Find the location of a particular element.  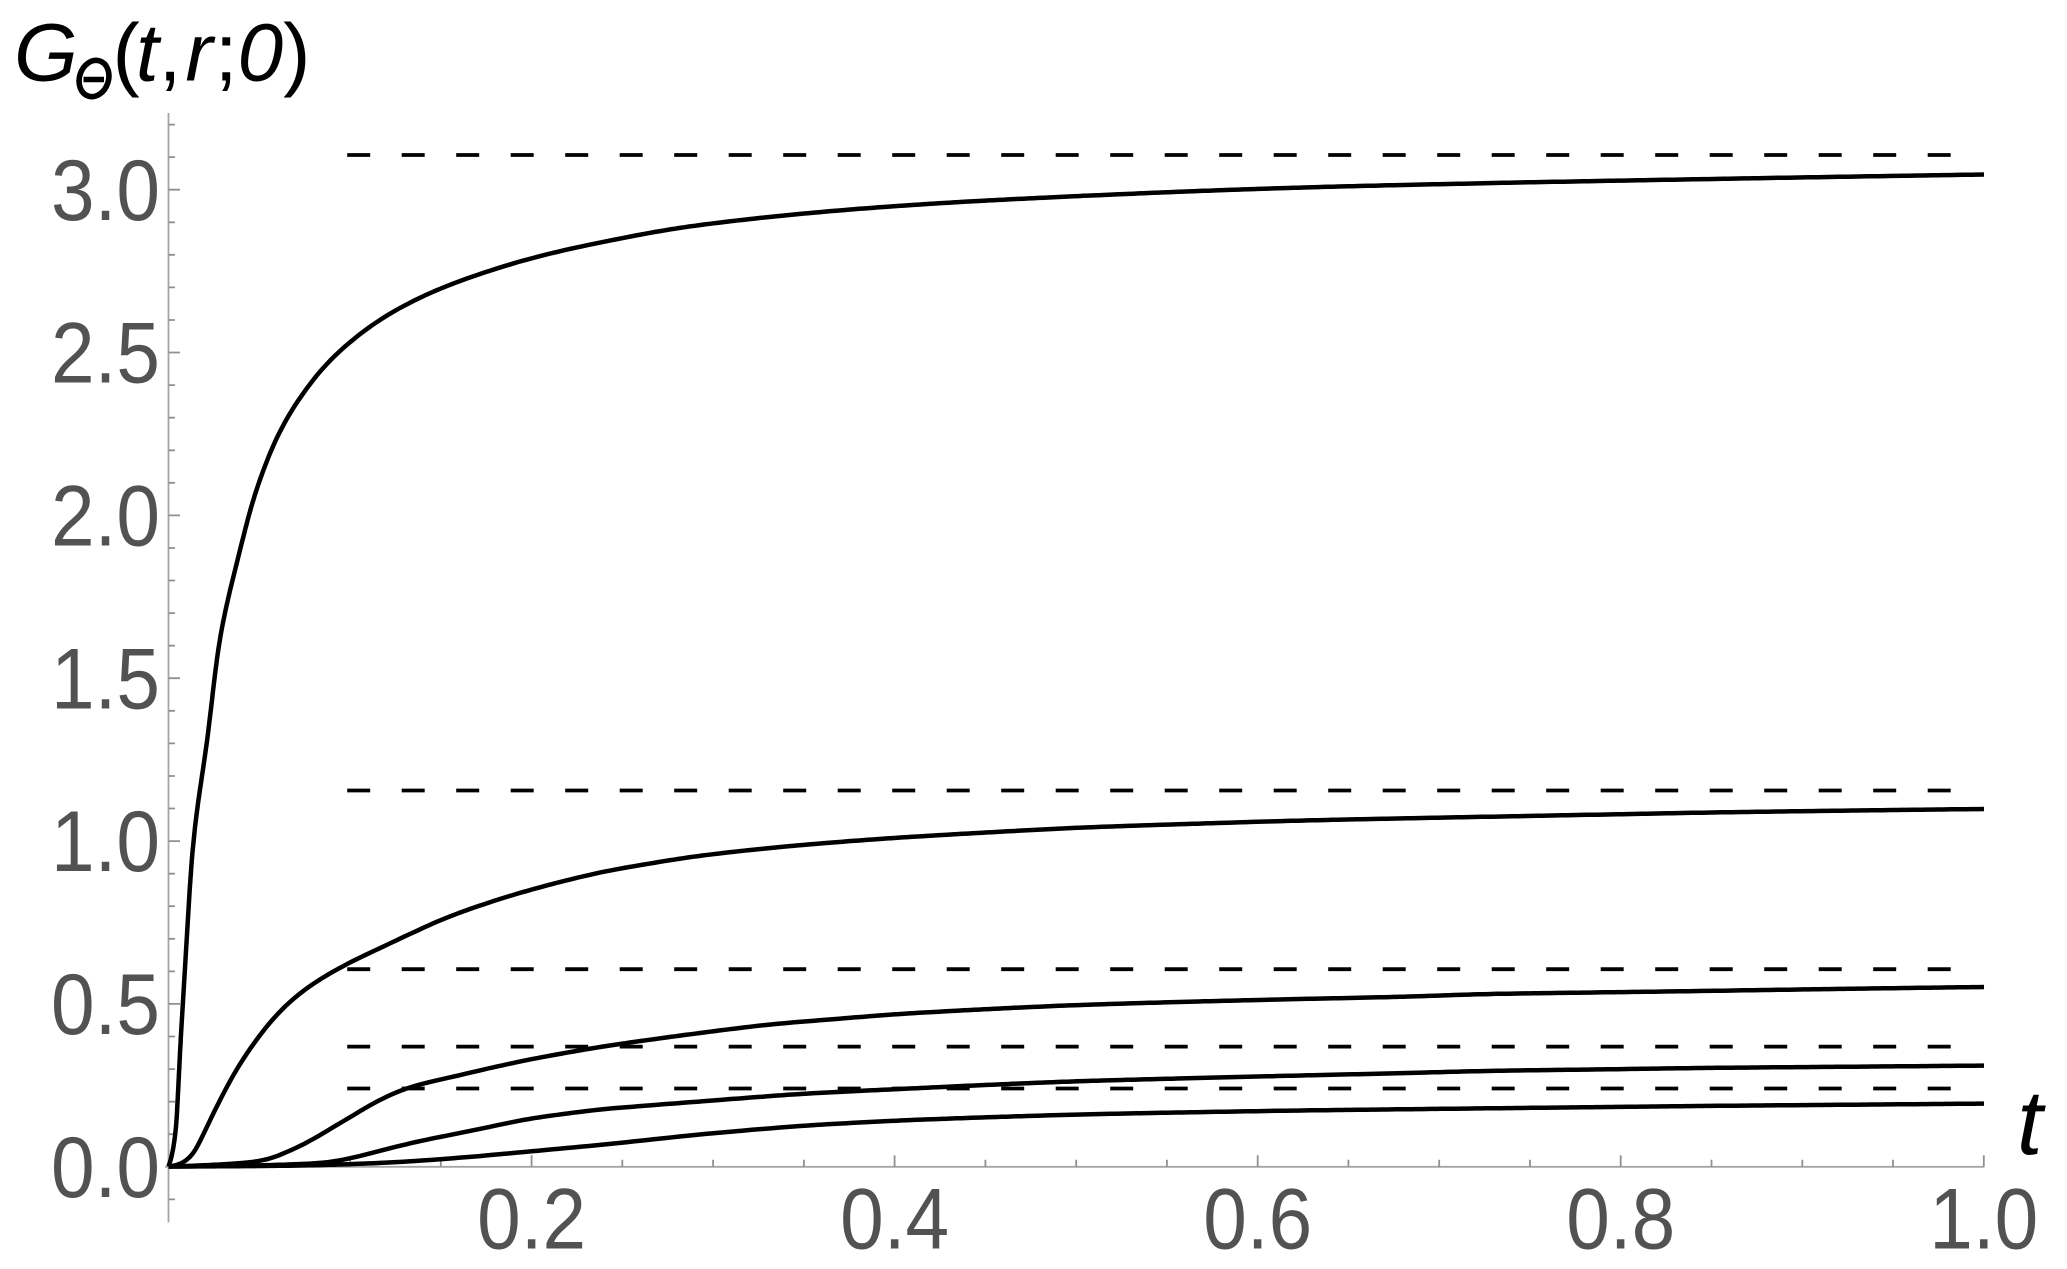

svg-text: 1.5 is located at coordinates (105, 679).